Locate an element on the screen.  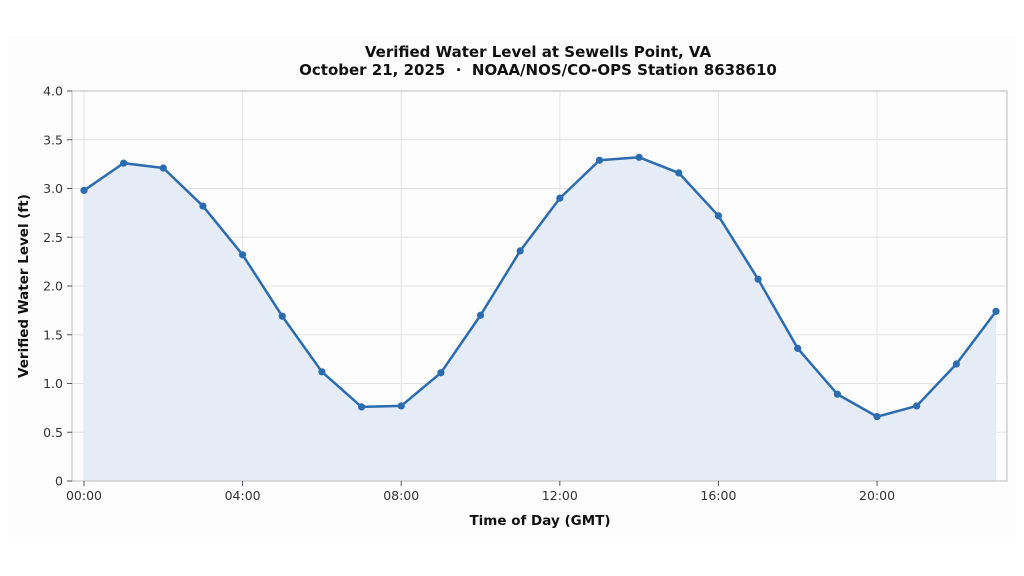
x-tick-label: 04:00 is located at coordinates (243, 495).